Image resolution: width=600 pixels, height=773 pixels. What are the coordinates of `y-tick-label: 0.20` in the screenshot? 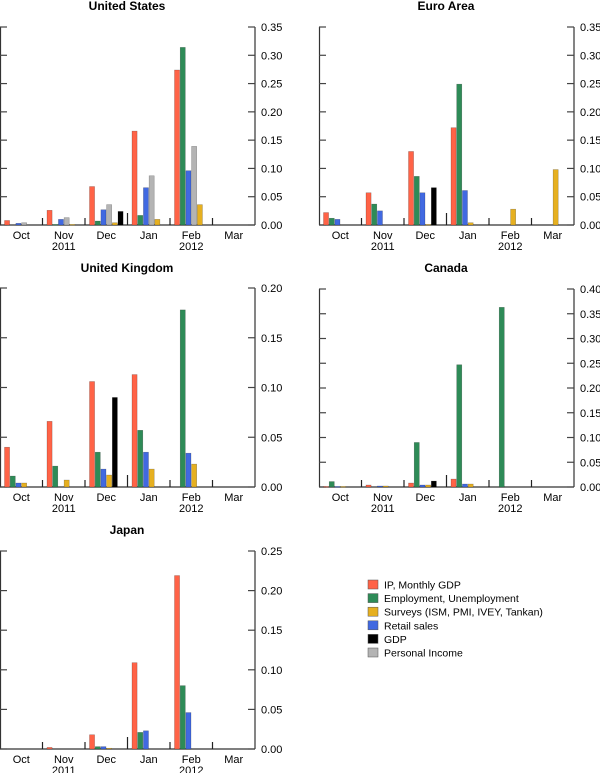 It's located at (590, 113).